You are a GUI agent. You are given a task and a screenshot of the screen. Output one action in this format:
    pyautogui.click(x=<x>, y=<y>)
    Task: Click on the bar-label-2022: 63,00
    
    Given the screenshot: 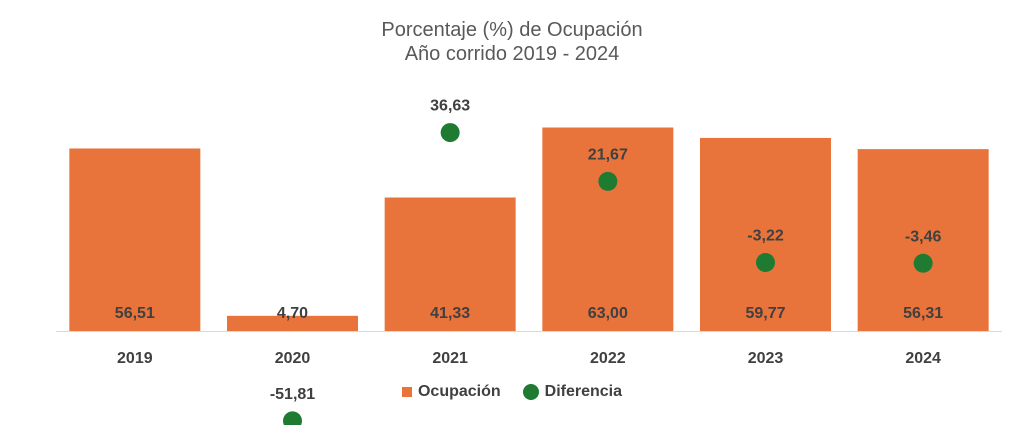 What is the action you would take?
    pyautogui.click(x=608, y=313)
    